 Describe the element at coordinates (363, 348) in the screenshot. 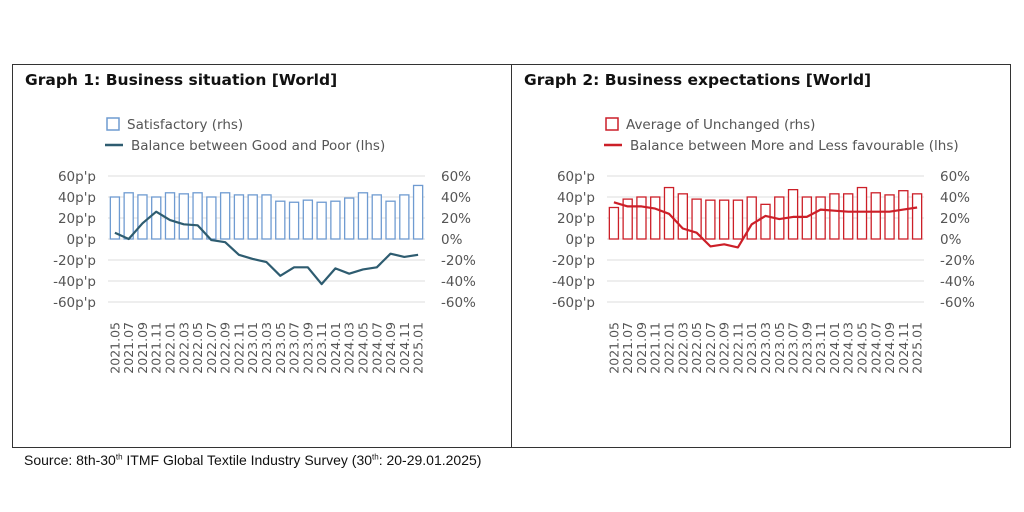

I see `x-tick-label: 2024.05` at that location.